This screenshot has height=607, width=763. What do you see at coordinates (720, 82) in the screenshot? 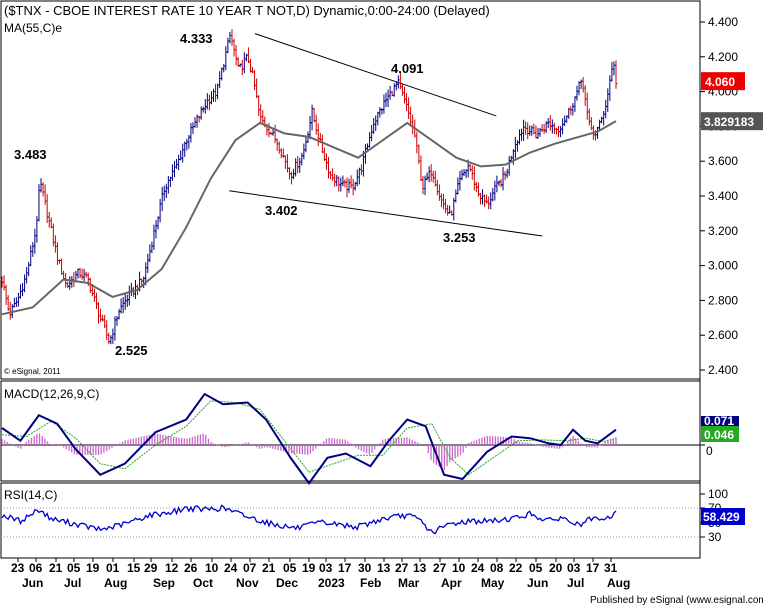
I see `last-price-value: 4.060` at bounding box center [720, 82].